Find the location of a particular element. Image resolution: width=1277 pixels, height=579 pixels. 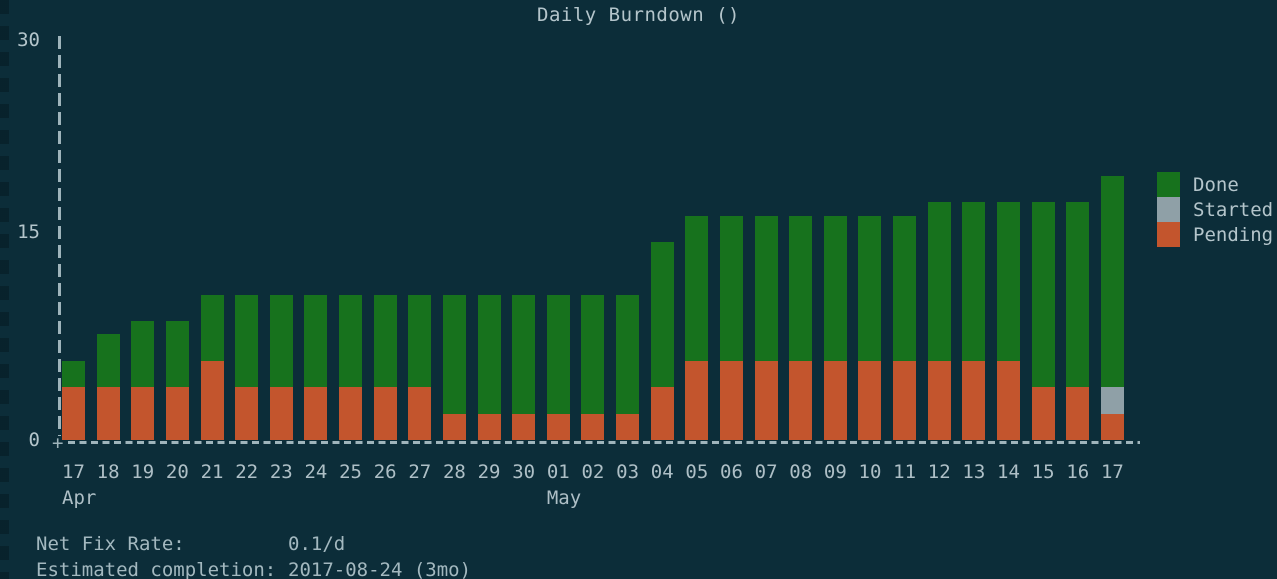

x-tick-10-27: 27 is located at coordinates (420, 472).